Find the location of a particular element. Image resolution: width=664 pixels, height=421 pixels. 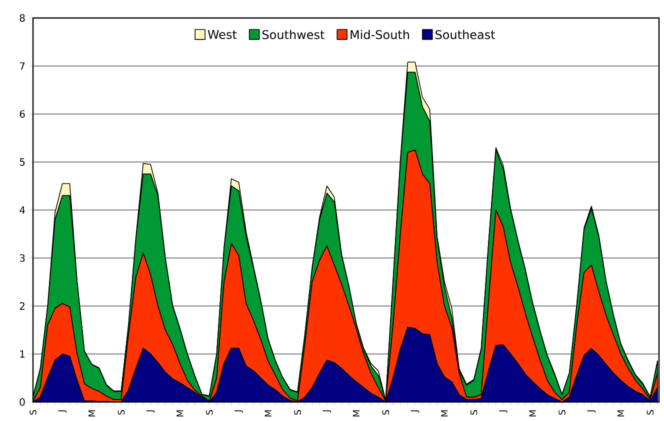

legend-label: Southeast is located at coordinates (466, 35).